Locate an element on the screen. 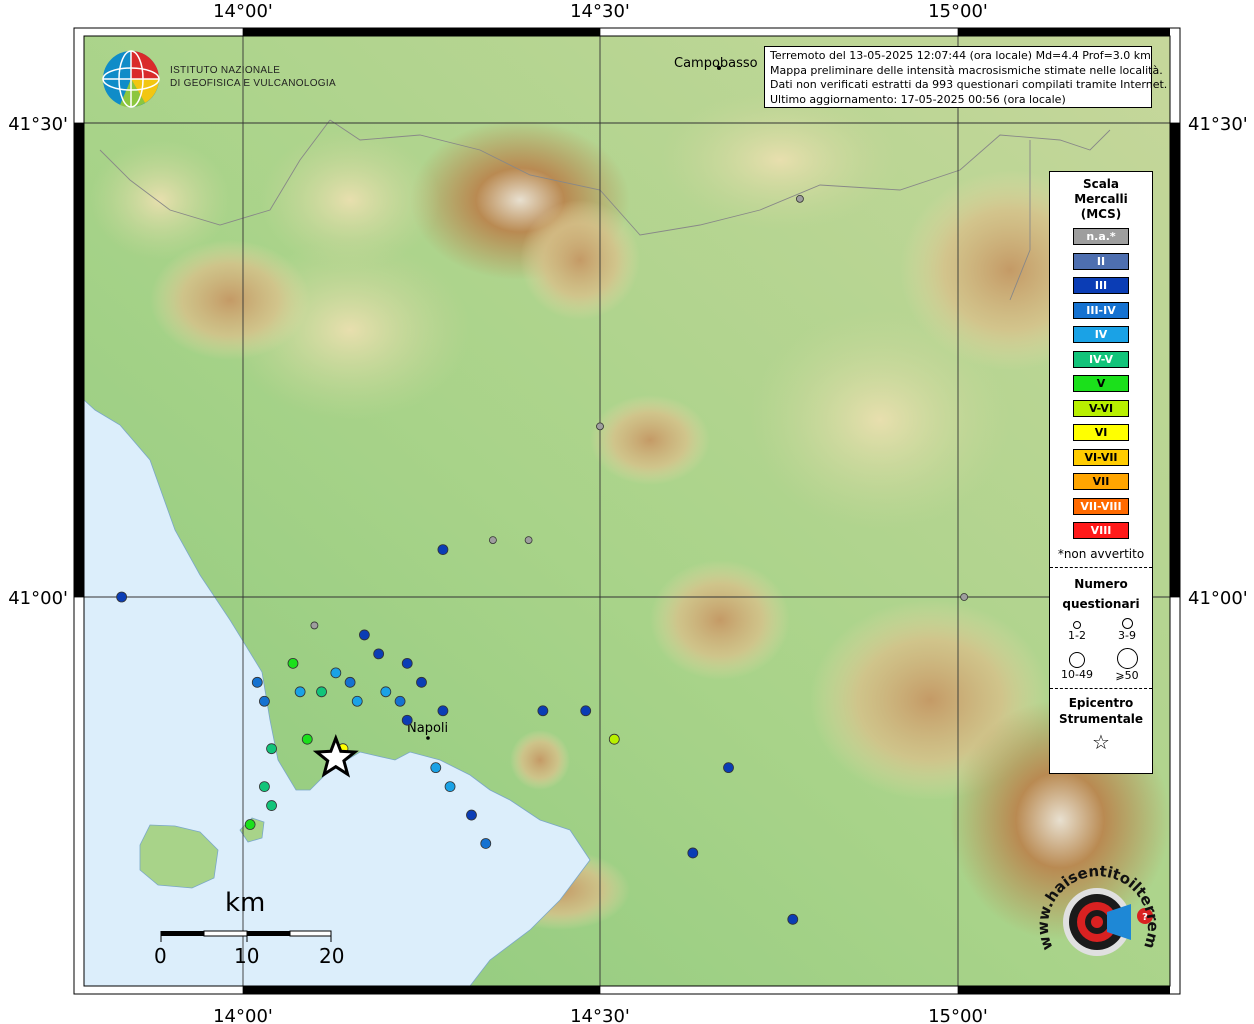 The width and height of the screenshot is (1254, 1024). legend-item-9: VI-VII is located at coordinates (1101, 457).